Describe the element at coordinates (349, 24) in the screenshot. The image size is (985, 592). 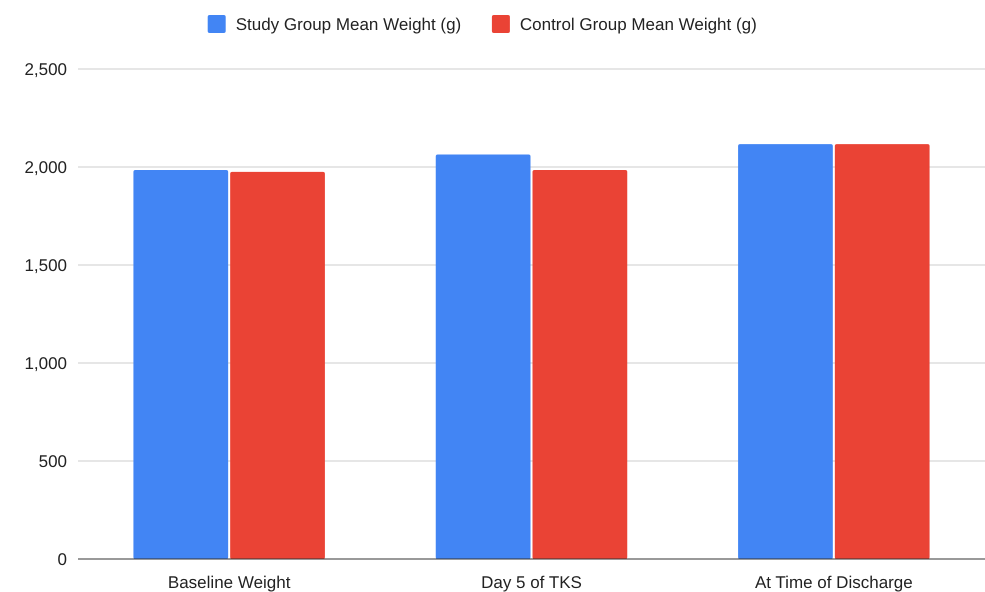
I see `legend-label: Study Group Mean Weight (g)` at that location.